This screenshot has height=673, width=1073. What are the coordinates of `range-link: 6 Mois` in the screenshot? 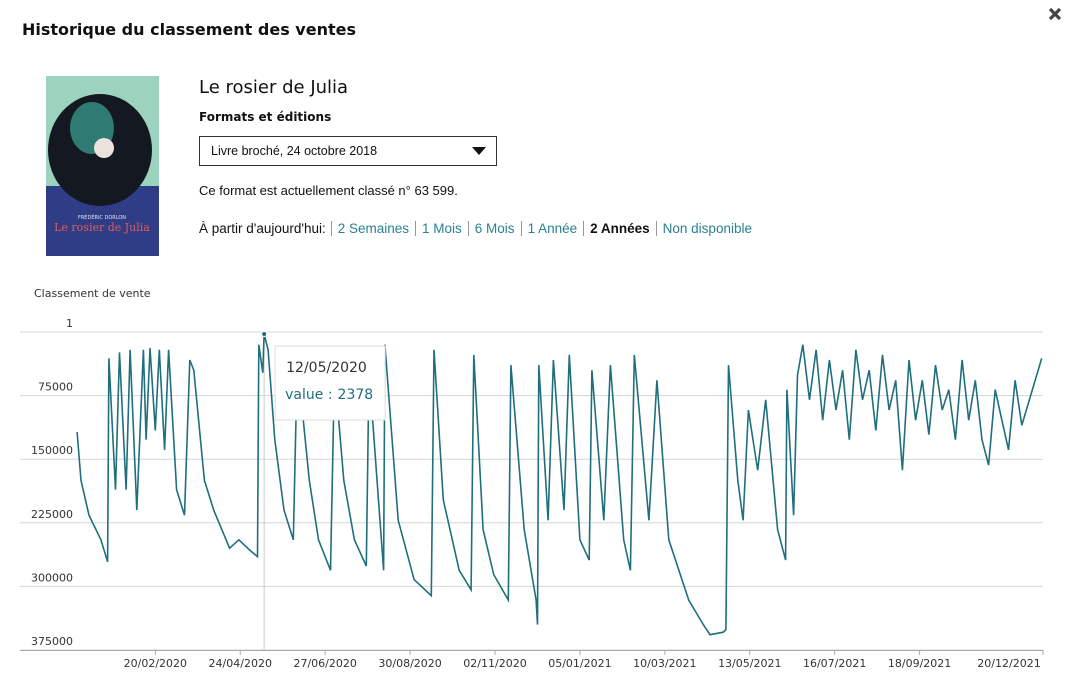 It's located at (494, 228).